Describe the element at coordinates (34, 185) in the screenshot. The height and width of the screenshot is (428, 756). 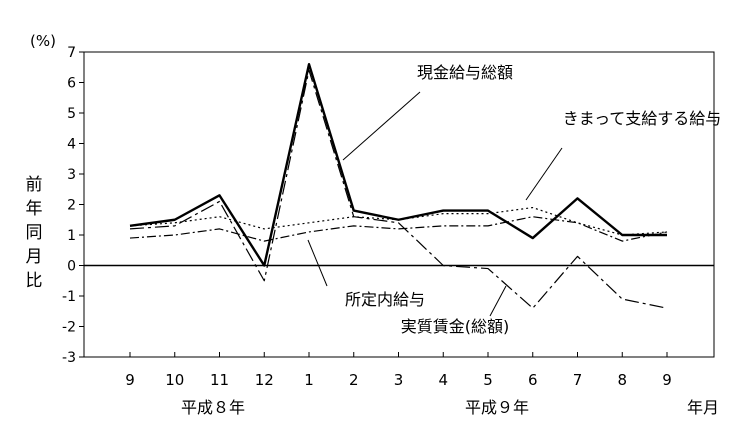
I see `y-axis-title-char: 前` at that location.